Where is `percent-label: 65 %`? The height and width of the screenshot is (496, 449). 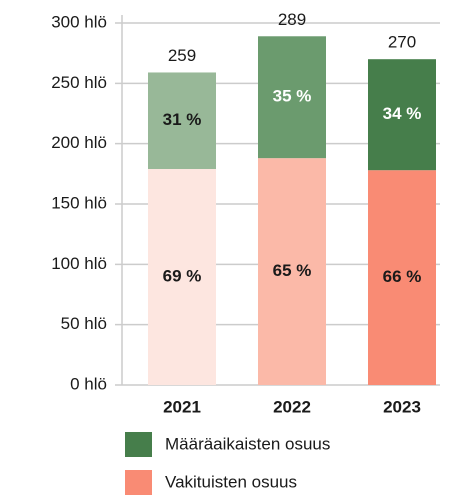
percent-label: 65 % is located at coordinates (292, 270).